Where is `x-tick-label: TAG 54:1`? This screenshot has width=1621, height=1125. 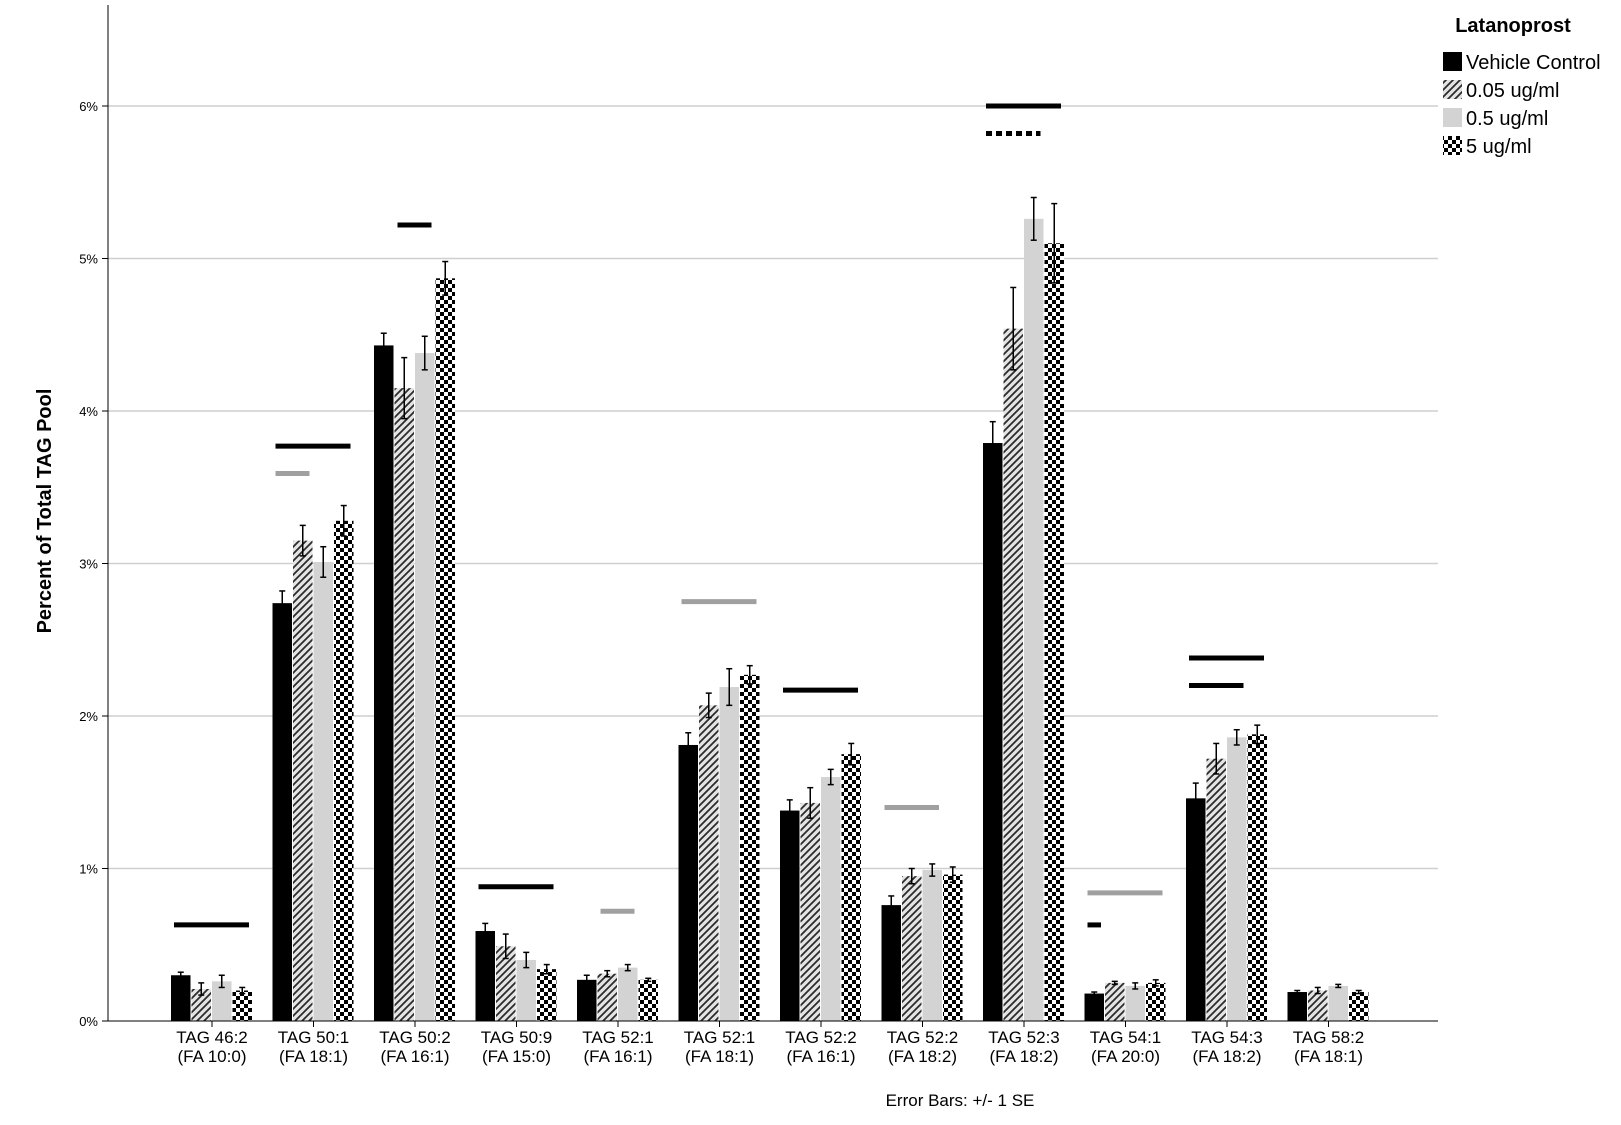
x-tick-label: TAG 54:1 is located at coordinates (1126, 1037).